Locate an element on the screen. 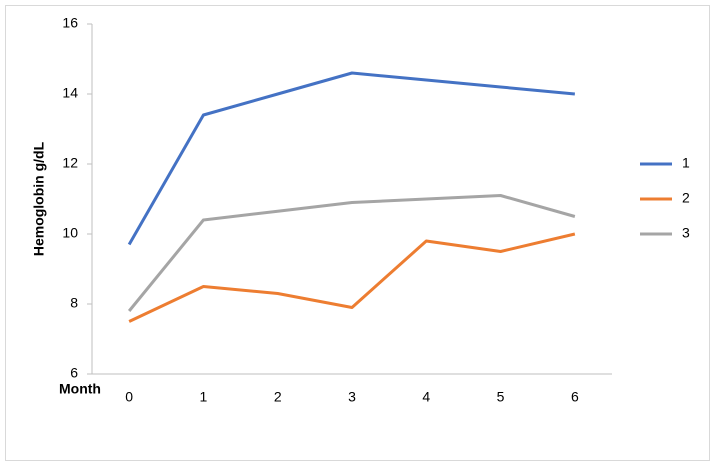 The image size is (715, 466). legend-label: 1 is located at coordinates (686, 163).